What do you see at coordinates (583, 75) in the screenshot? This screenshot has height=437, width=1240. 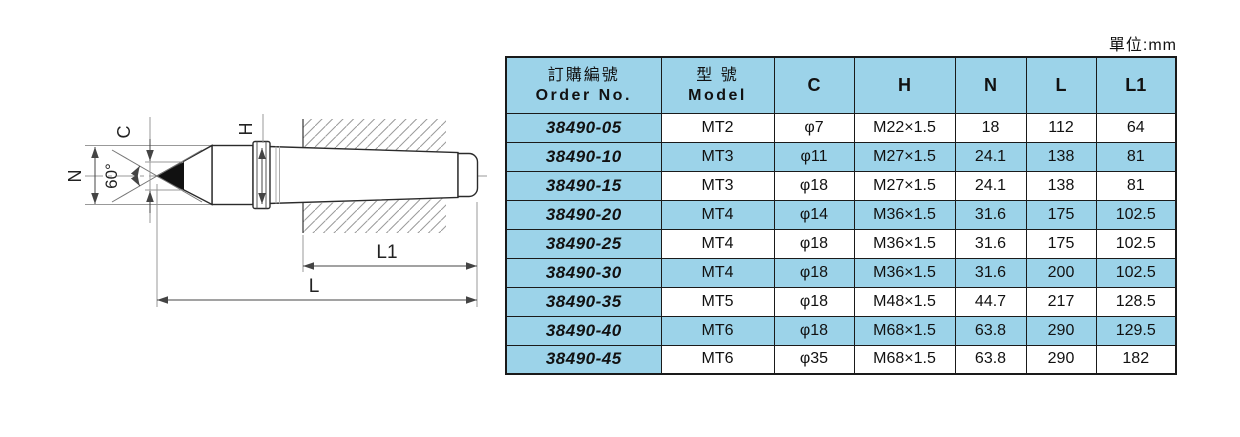 I see `order-no-header-zh: 訂購編號` at bounding box center [583, 75].